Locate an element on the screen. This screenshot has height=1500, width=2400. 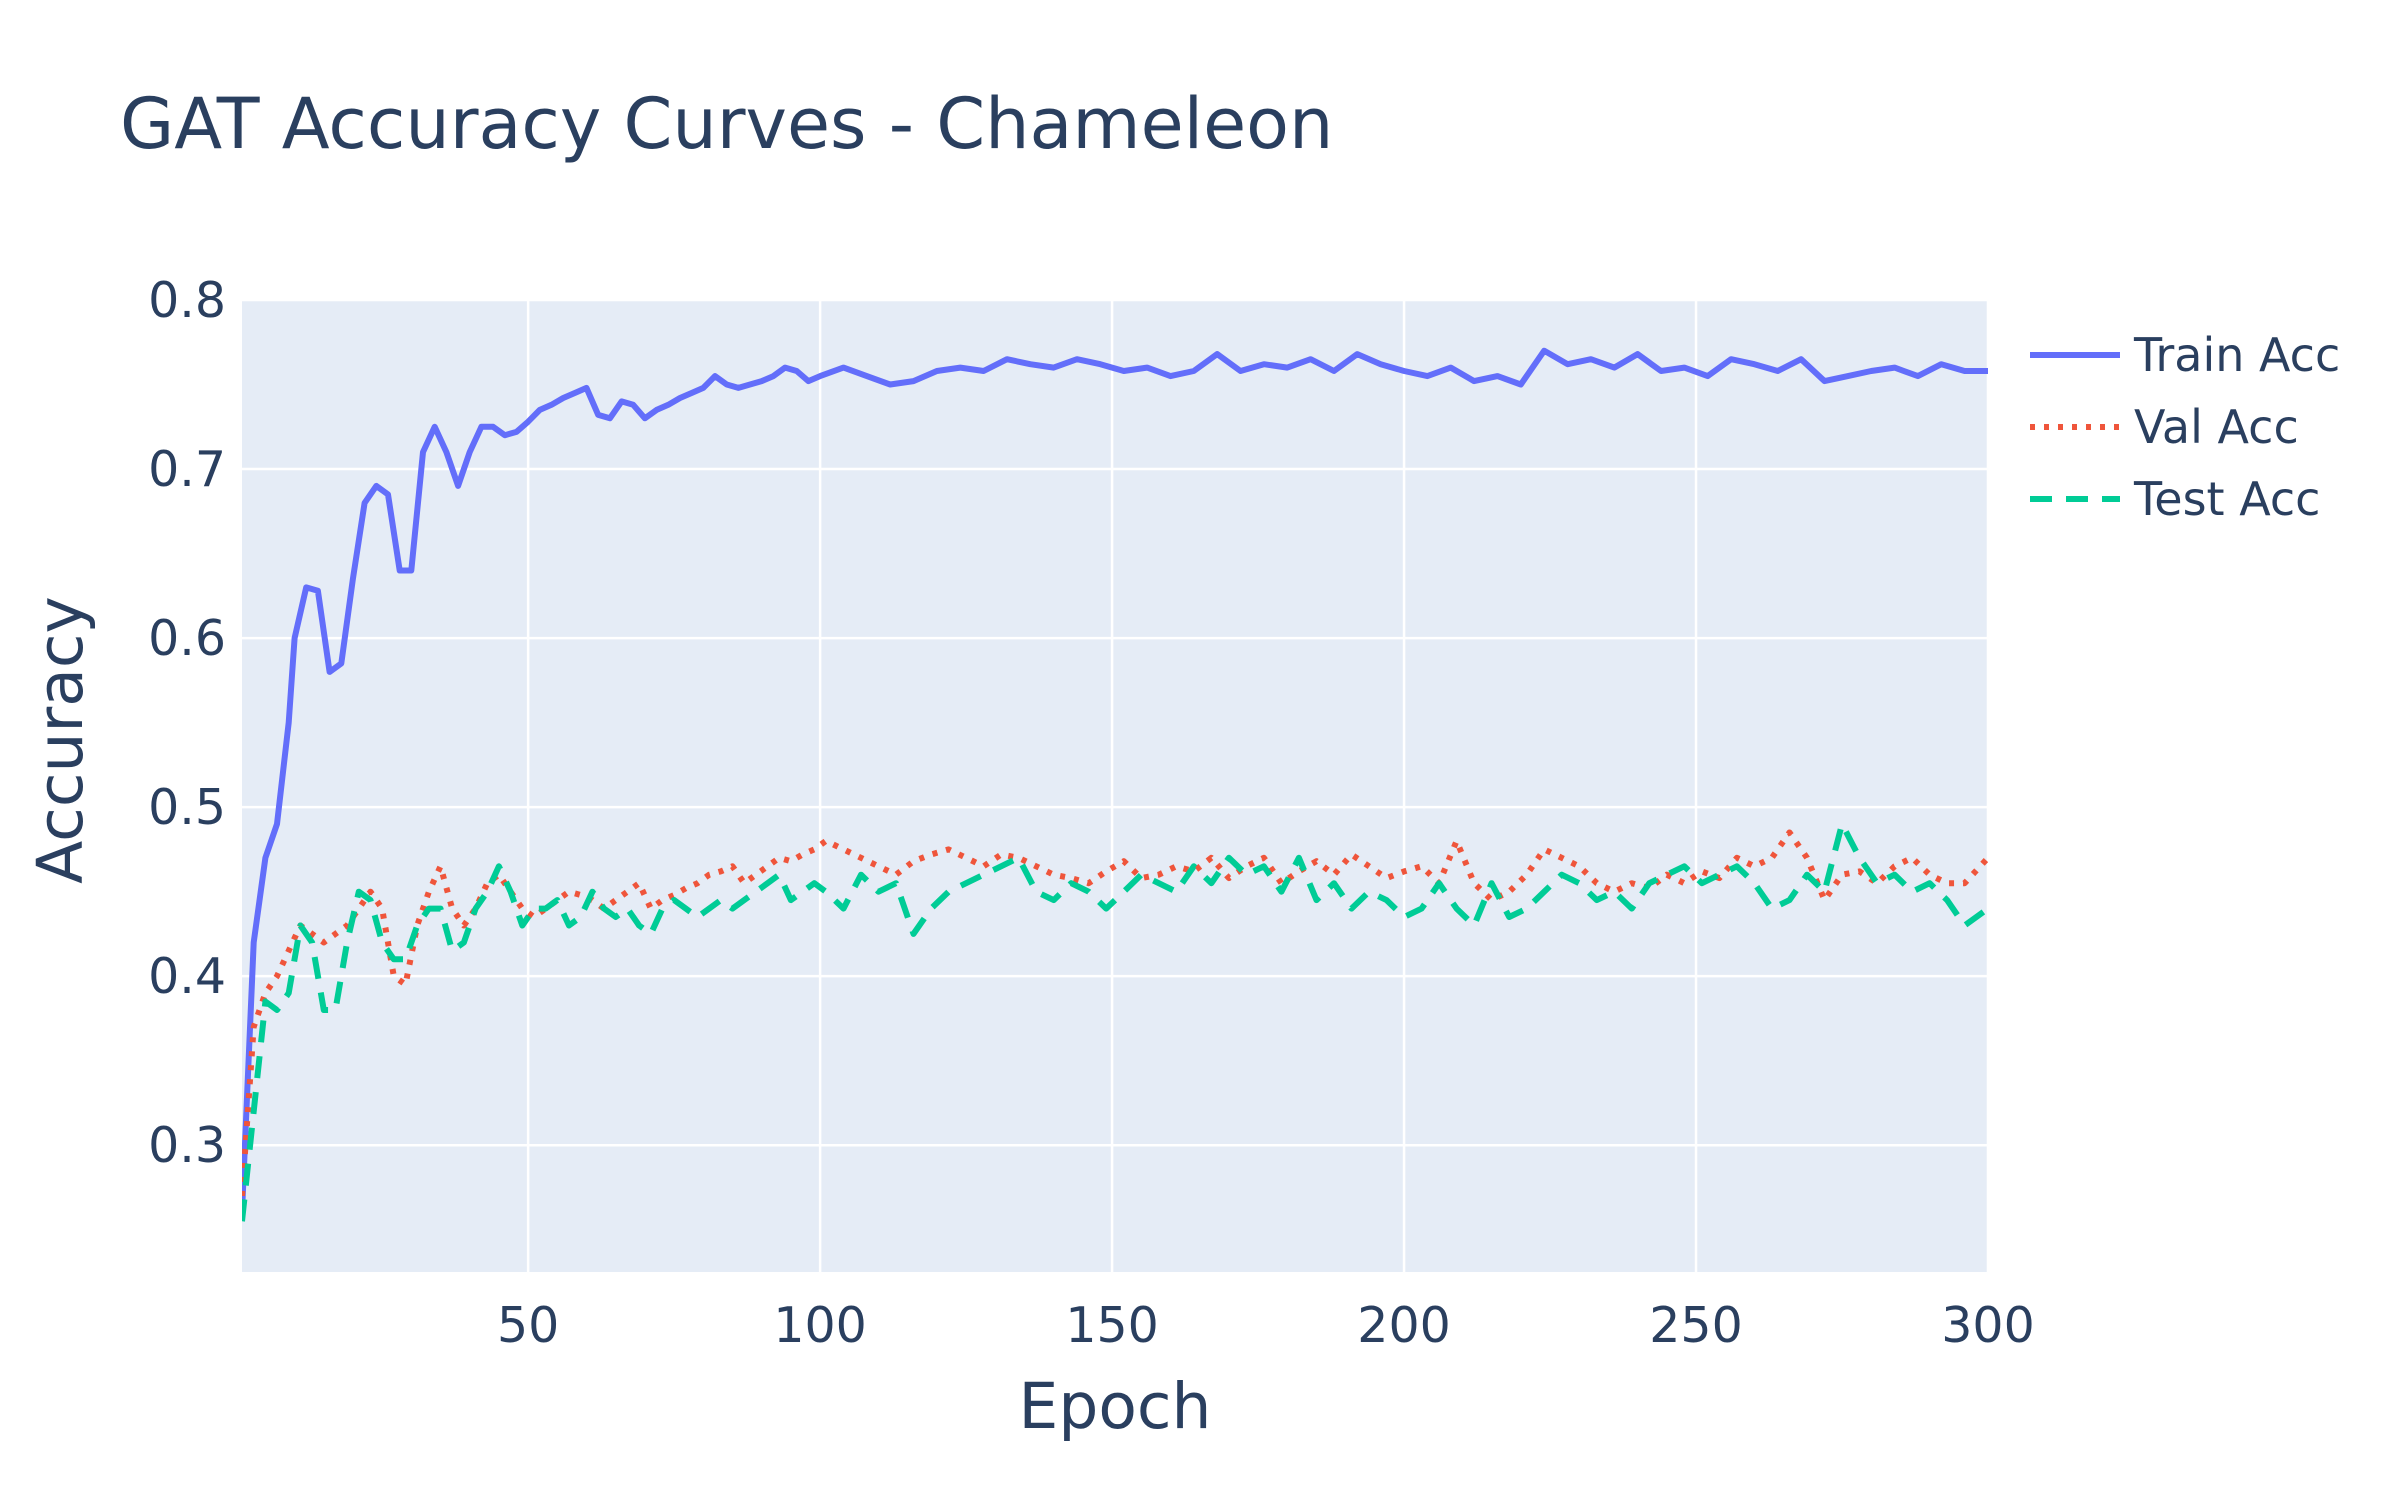
x-tick-label: 100 is located at coordinates (820, 1325).